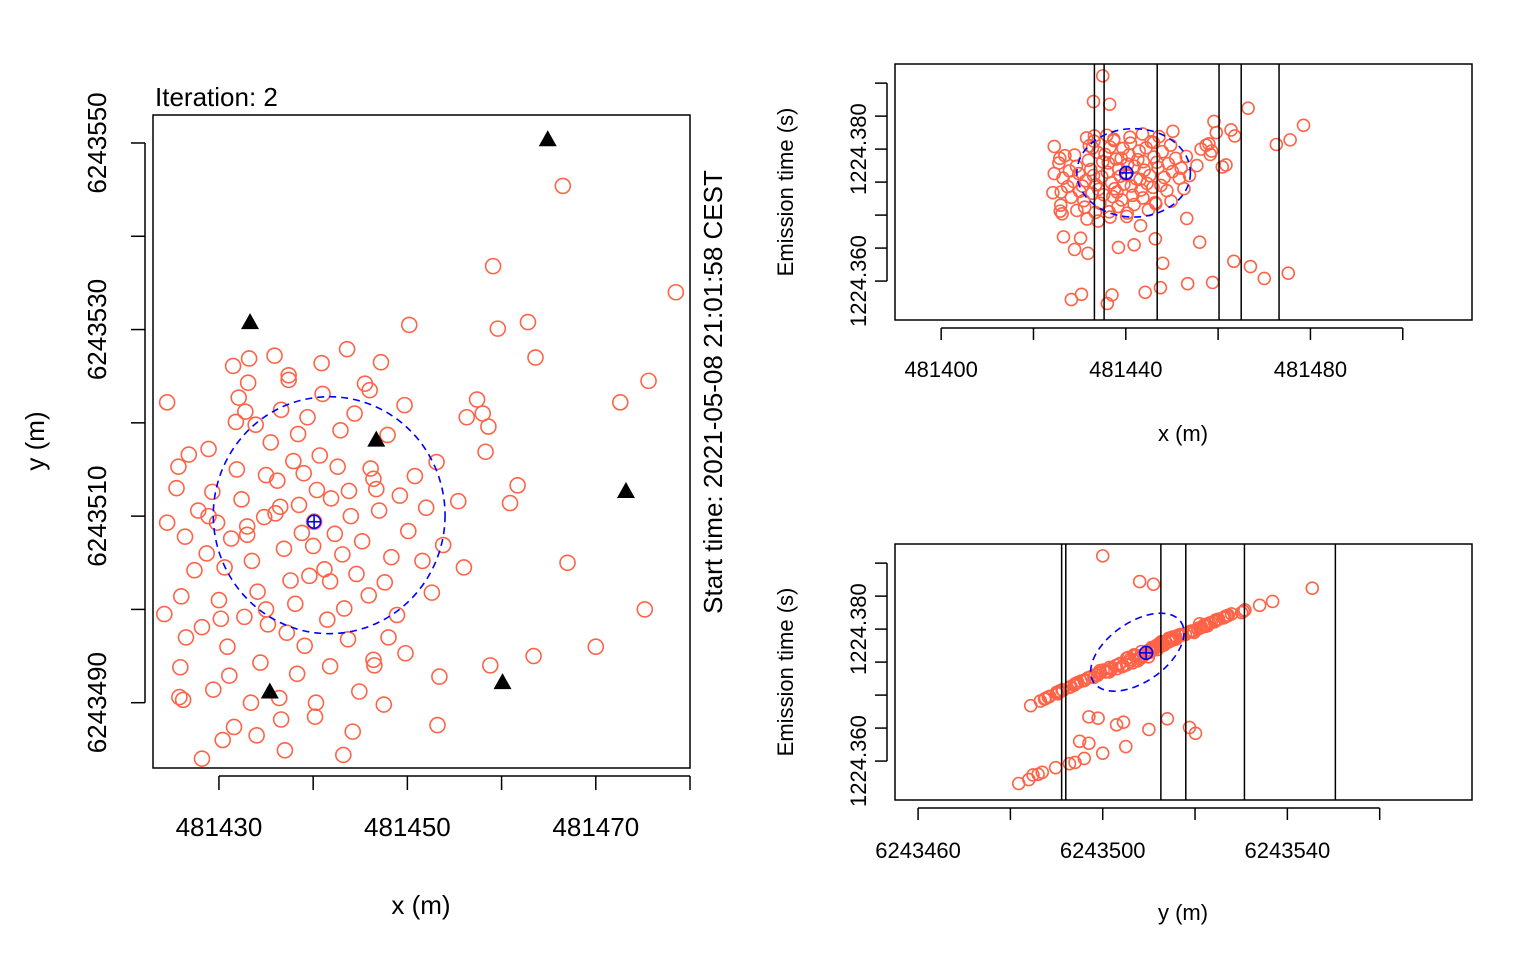  Describe the element at coordinates (97, 702) in the screenshot. I see `y-tick-label: 6243490` at that location.